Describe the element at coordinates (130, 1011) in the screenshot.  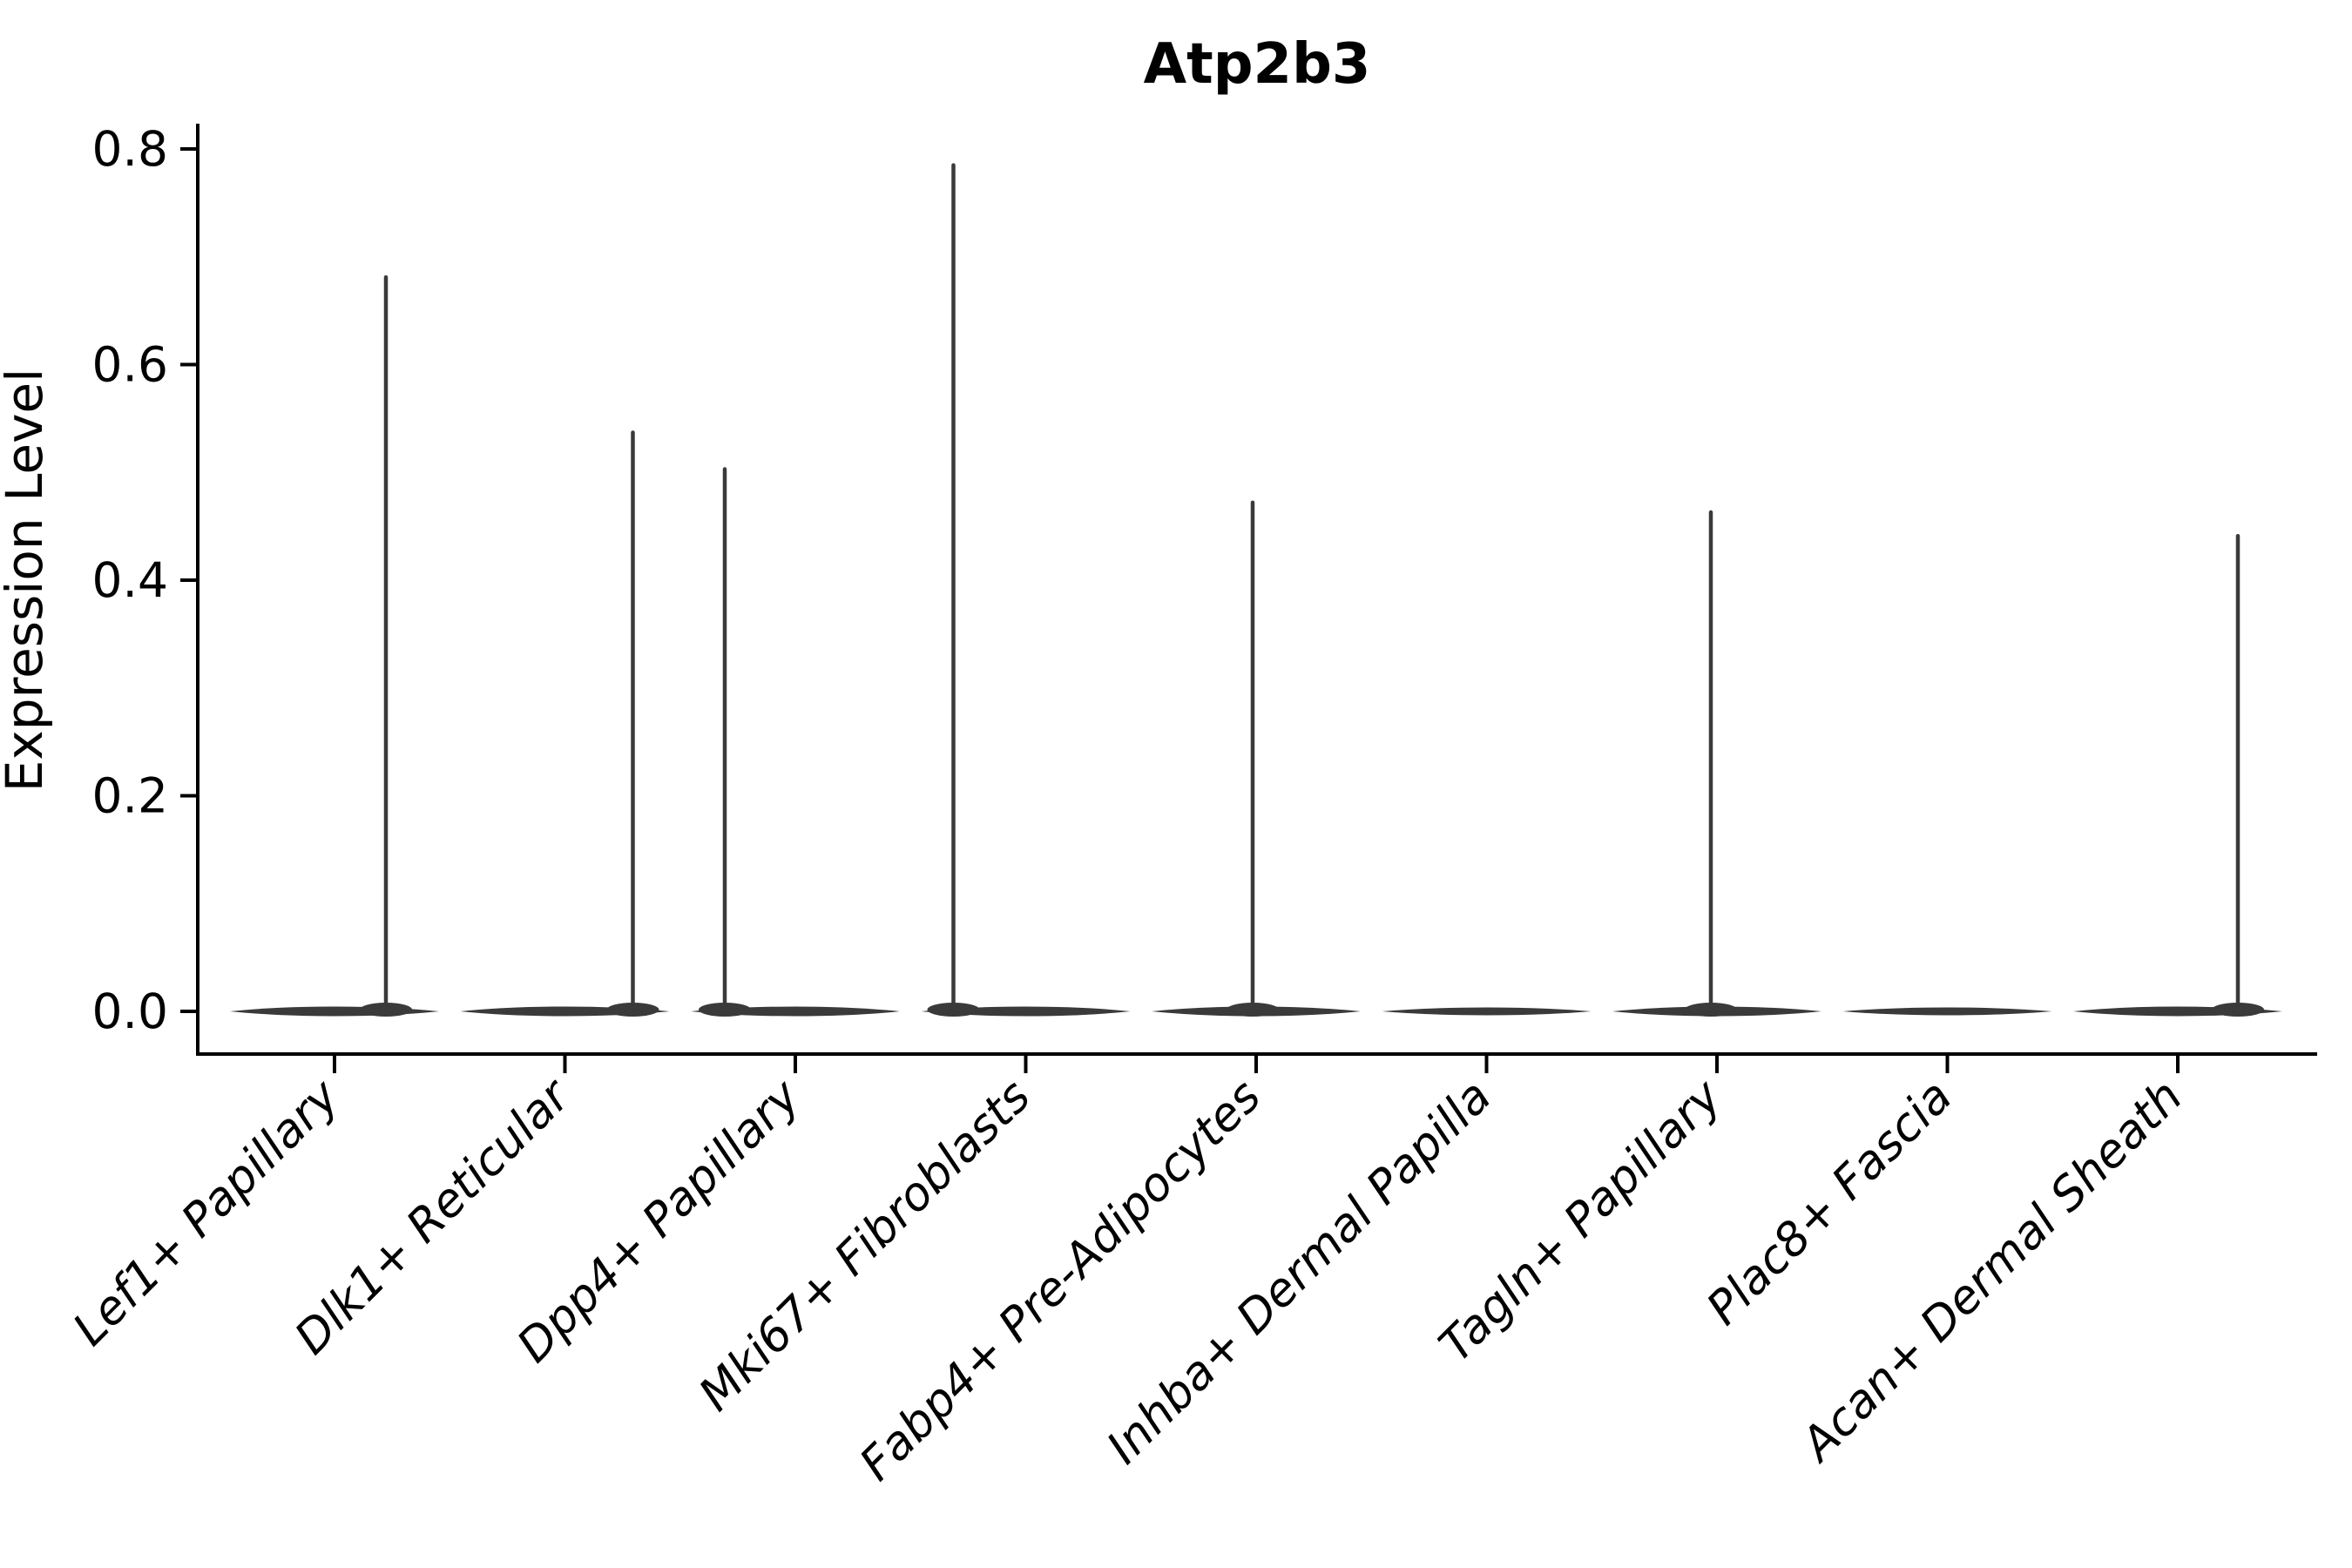
I see `y-tick-label: 0.0` at that location.